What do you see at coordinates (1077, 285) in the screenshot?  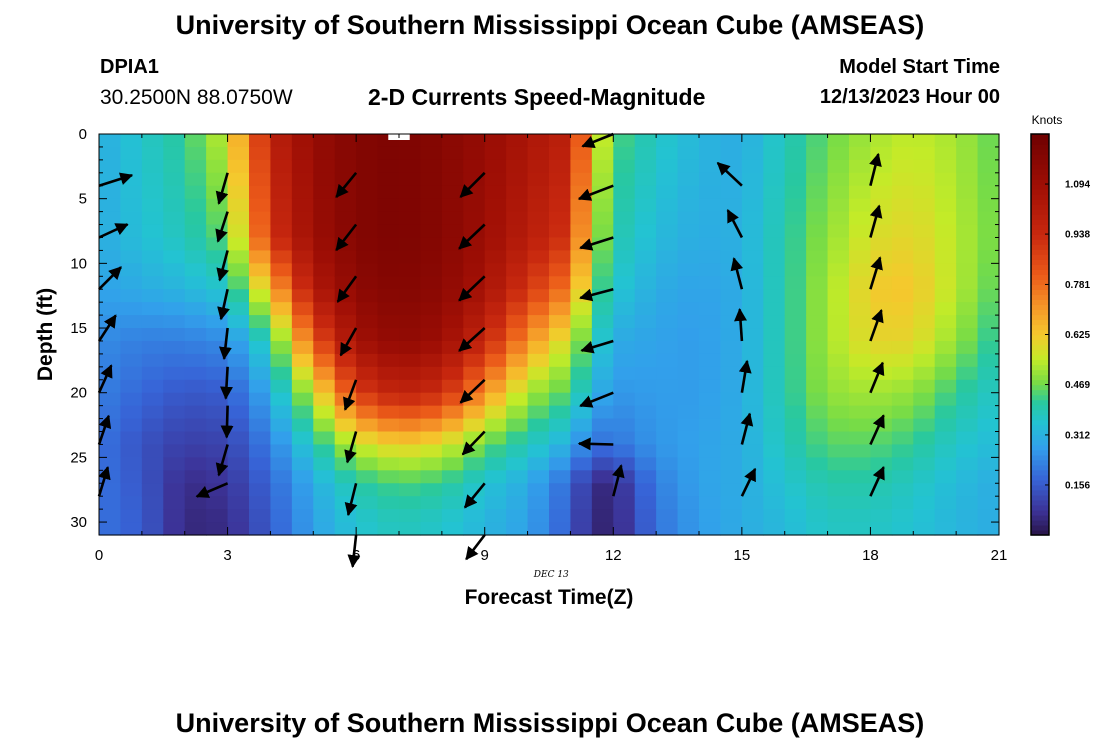 I see `colorbar-tick-label: 0.781` at bounding box center [1077, 285].